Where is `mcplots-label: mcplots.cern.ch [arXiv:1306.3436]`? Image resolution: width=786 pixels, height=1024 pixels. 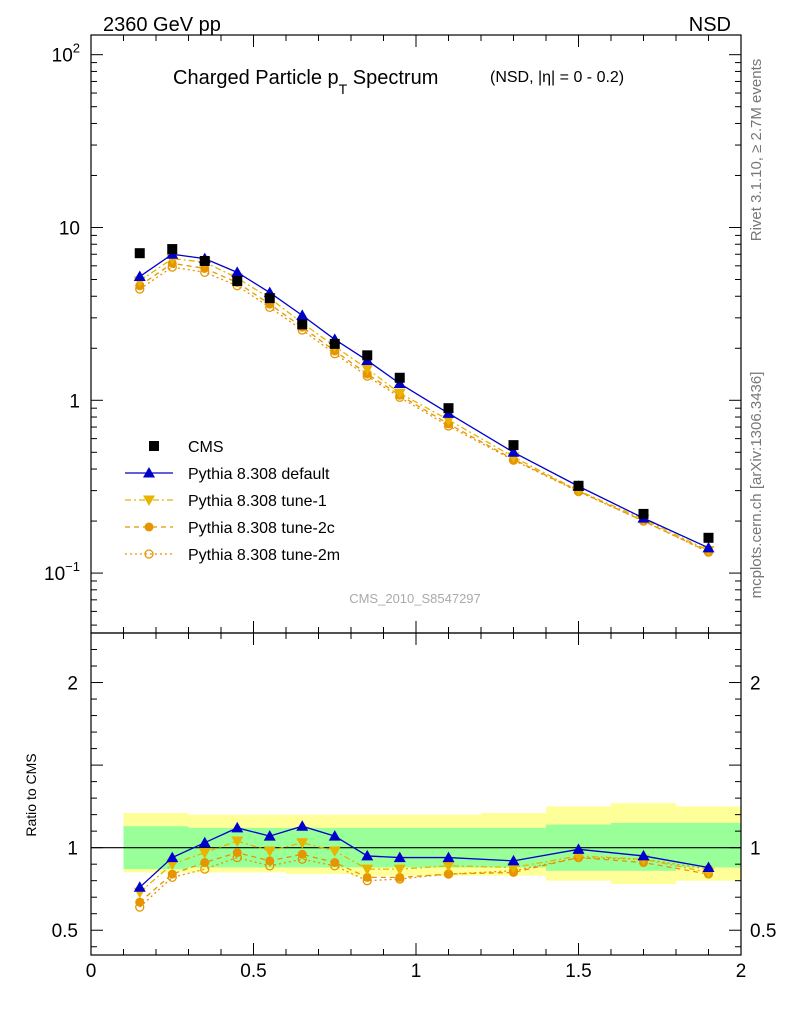
mcplots-label: mcplots.cern.ch [arXiv:1306.3436] is located at coordinates (756, 485).